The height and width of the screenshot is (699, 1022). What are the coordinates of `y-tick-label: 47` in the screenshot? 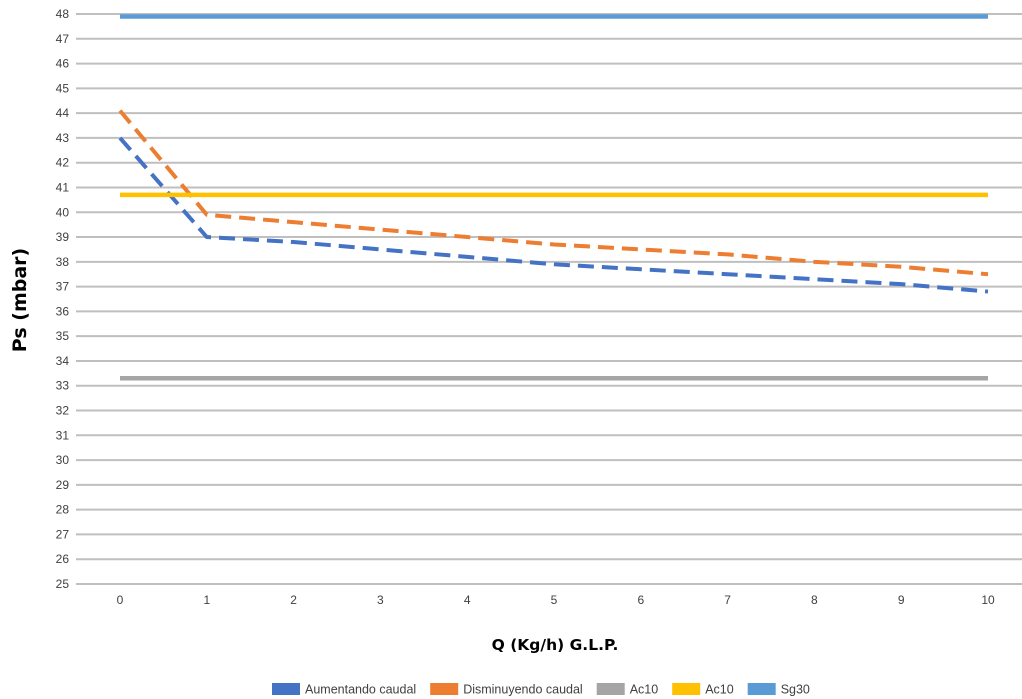 It's located at (63, 39).